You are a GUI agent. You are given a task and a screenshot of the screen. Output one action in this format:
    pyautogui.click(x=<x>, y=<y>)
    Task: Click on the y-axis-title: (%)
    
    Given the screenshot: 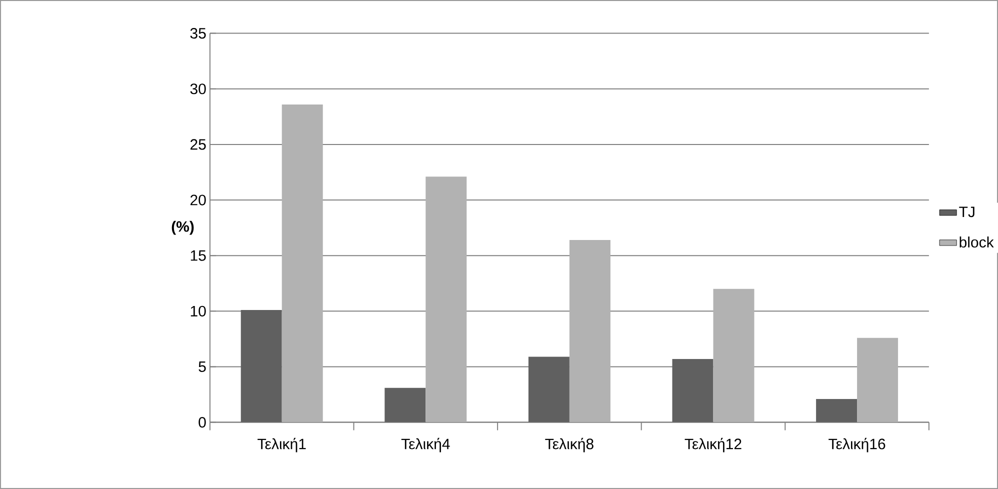 What is the action you would take?
    pyautogui.click(x=183, y=227)
    